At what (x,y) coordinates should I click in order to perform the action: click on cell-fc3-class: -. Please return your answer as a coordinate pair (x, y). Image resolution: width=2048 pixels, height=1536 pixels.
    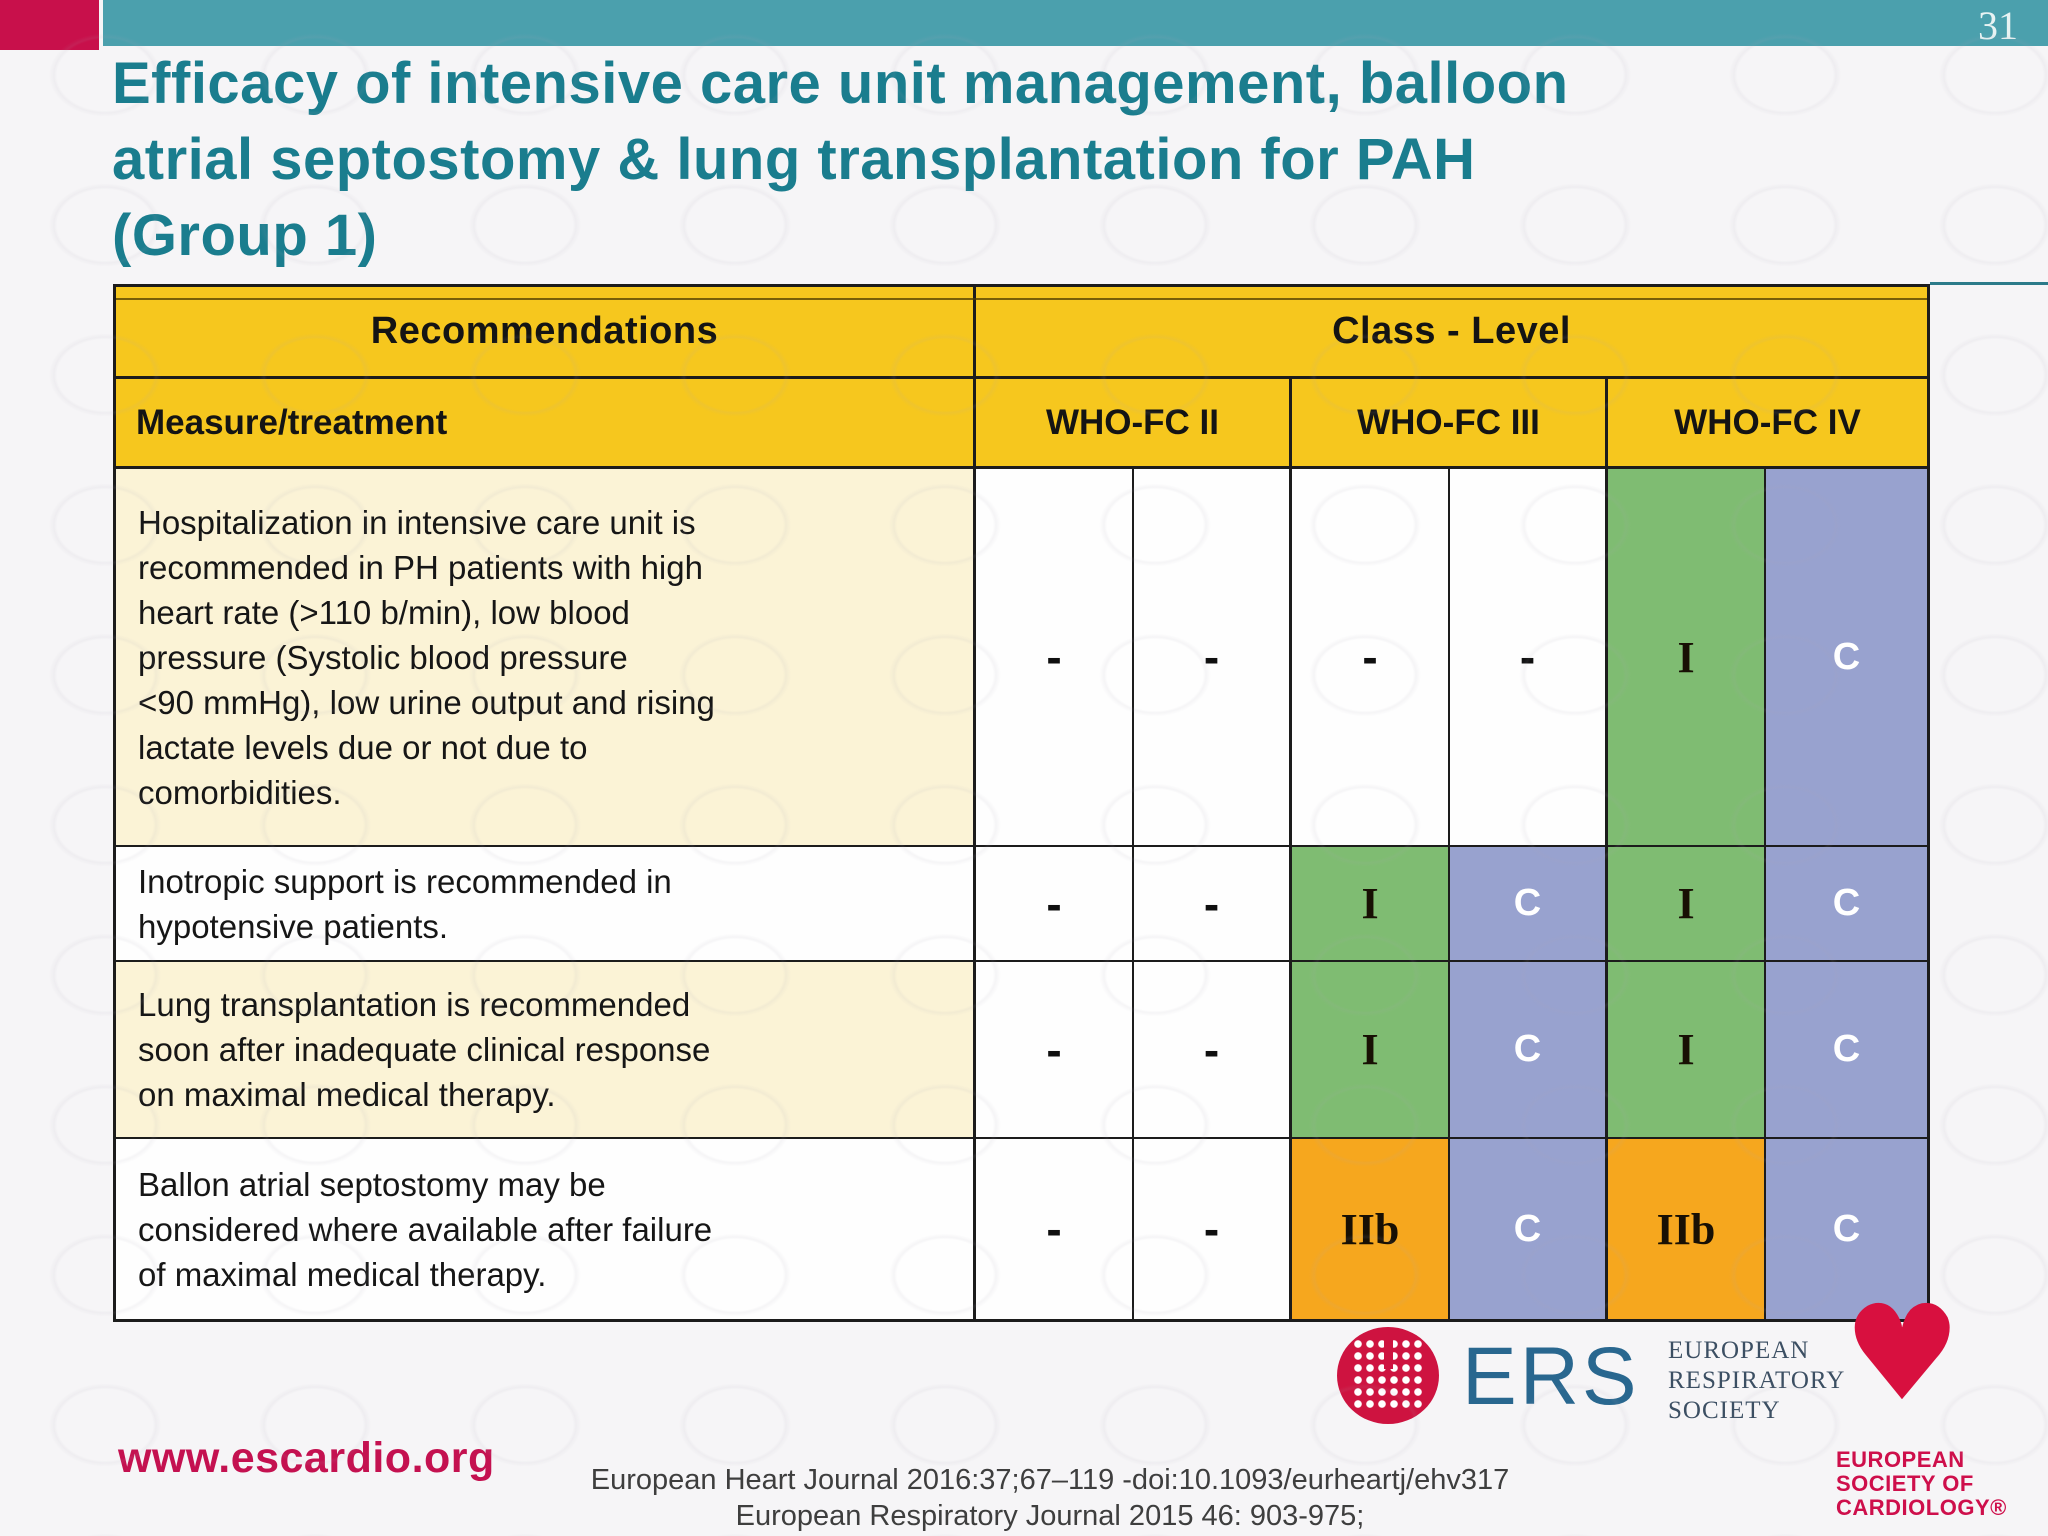
    Looking at the image, I should click on (1371, 658).